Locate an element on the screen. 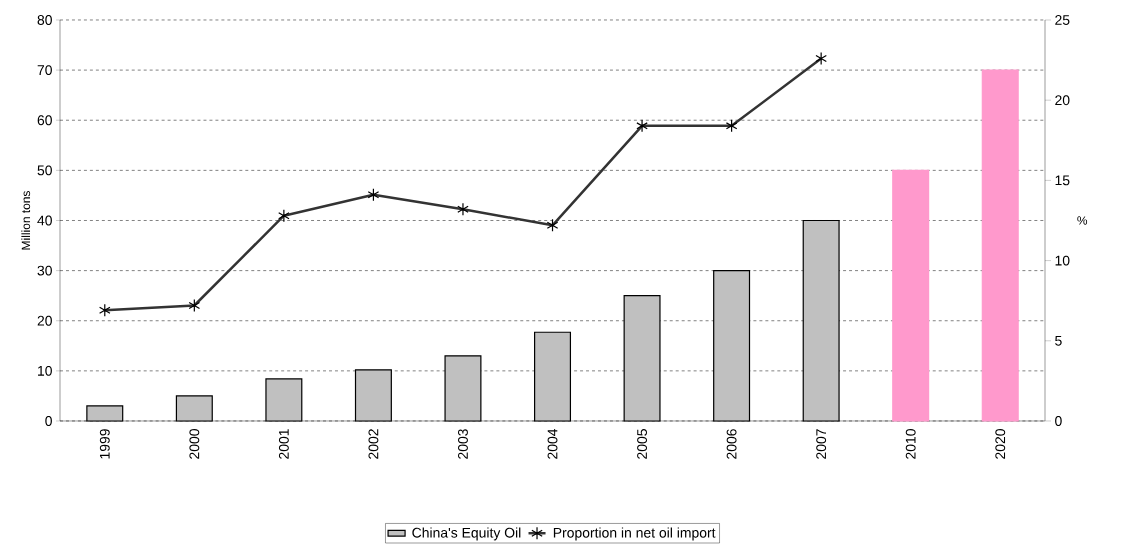 This screenshot has height=556, width=1128. x-tick-label: 2010 is located at coordinates (910, 444).